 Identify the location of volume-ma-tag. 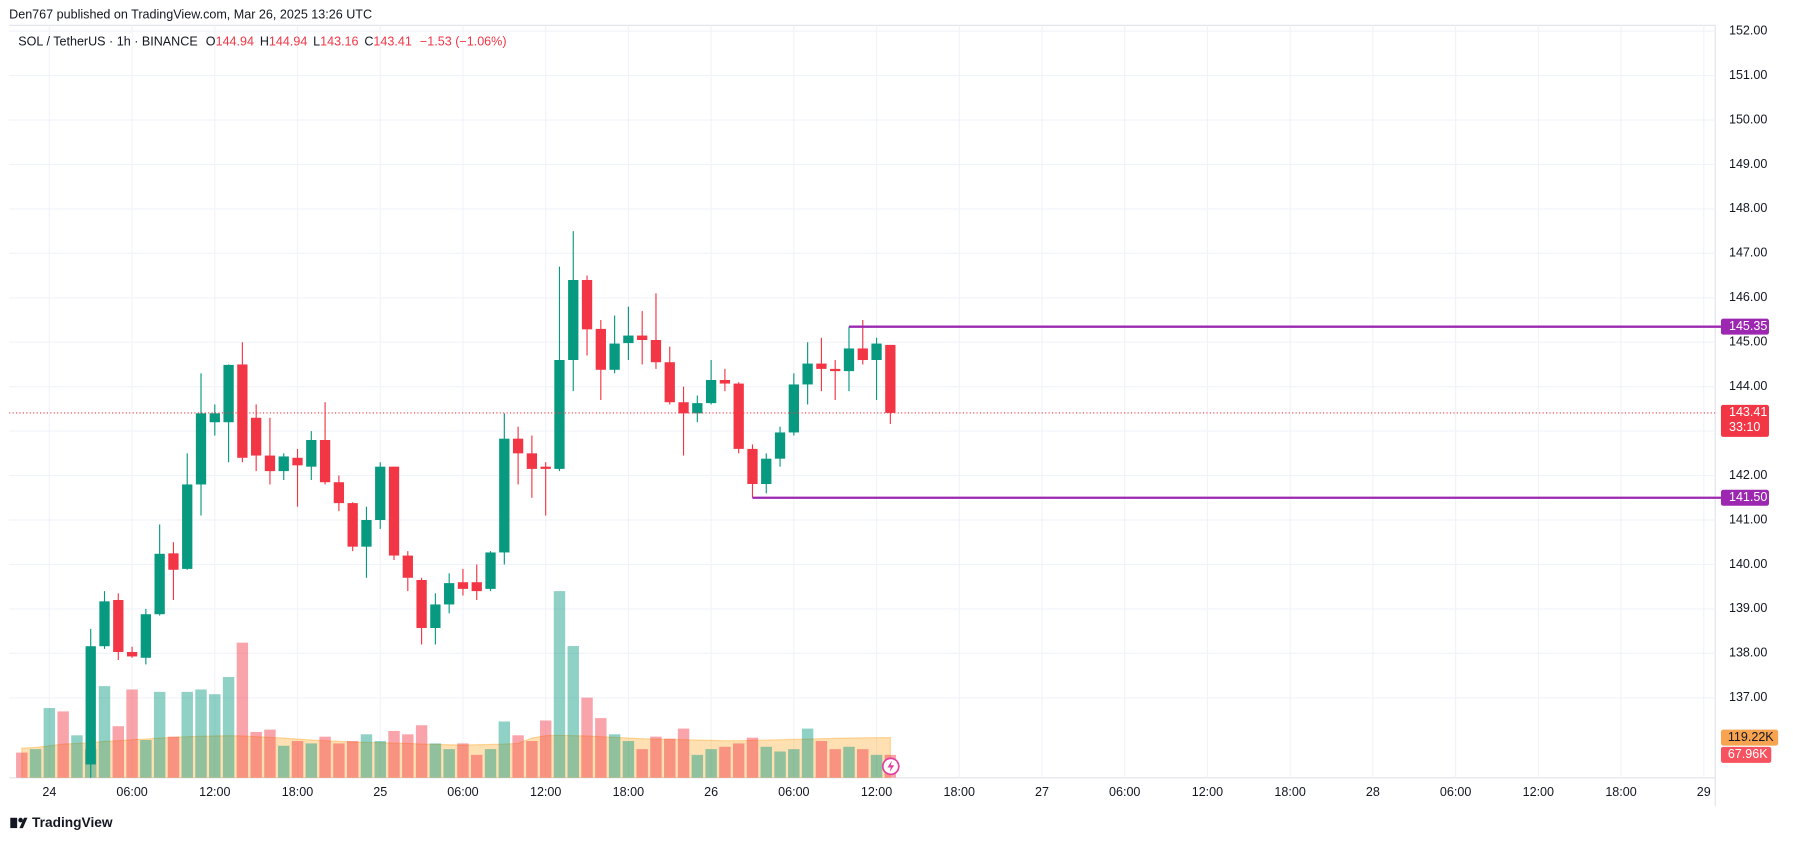
(1749, 737).